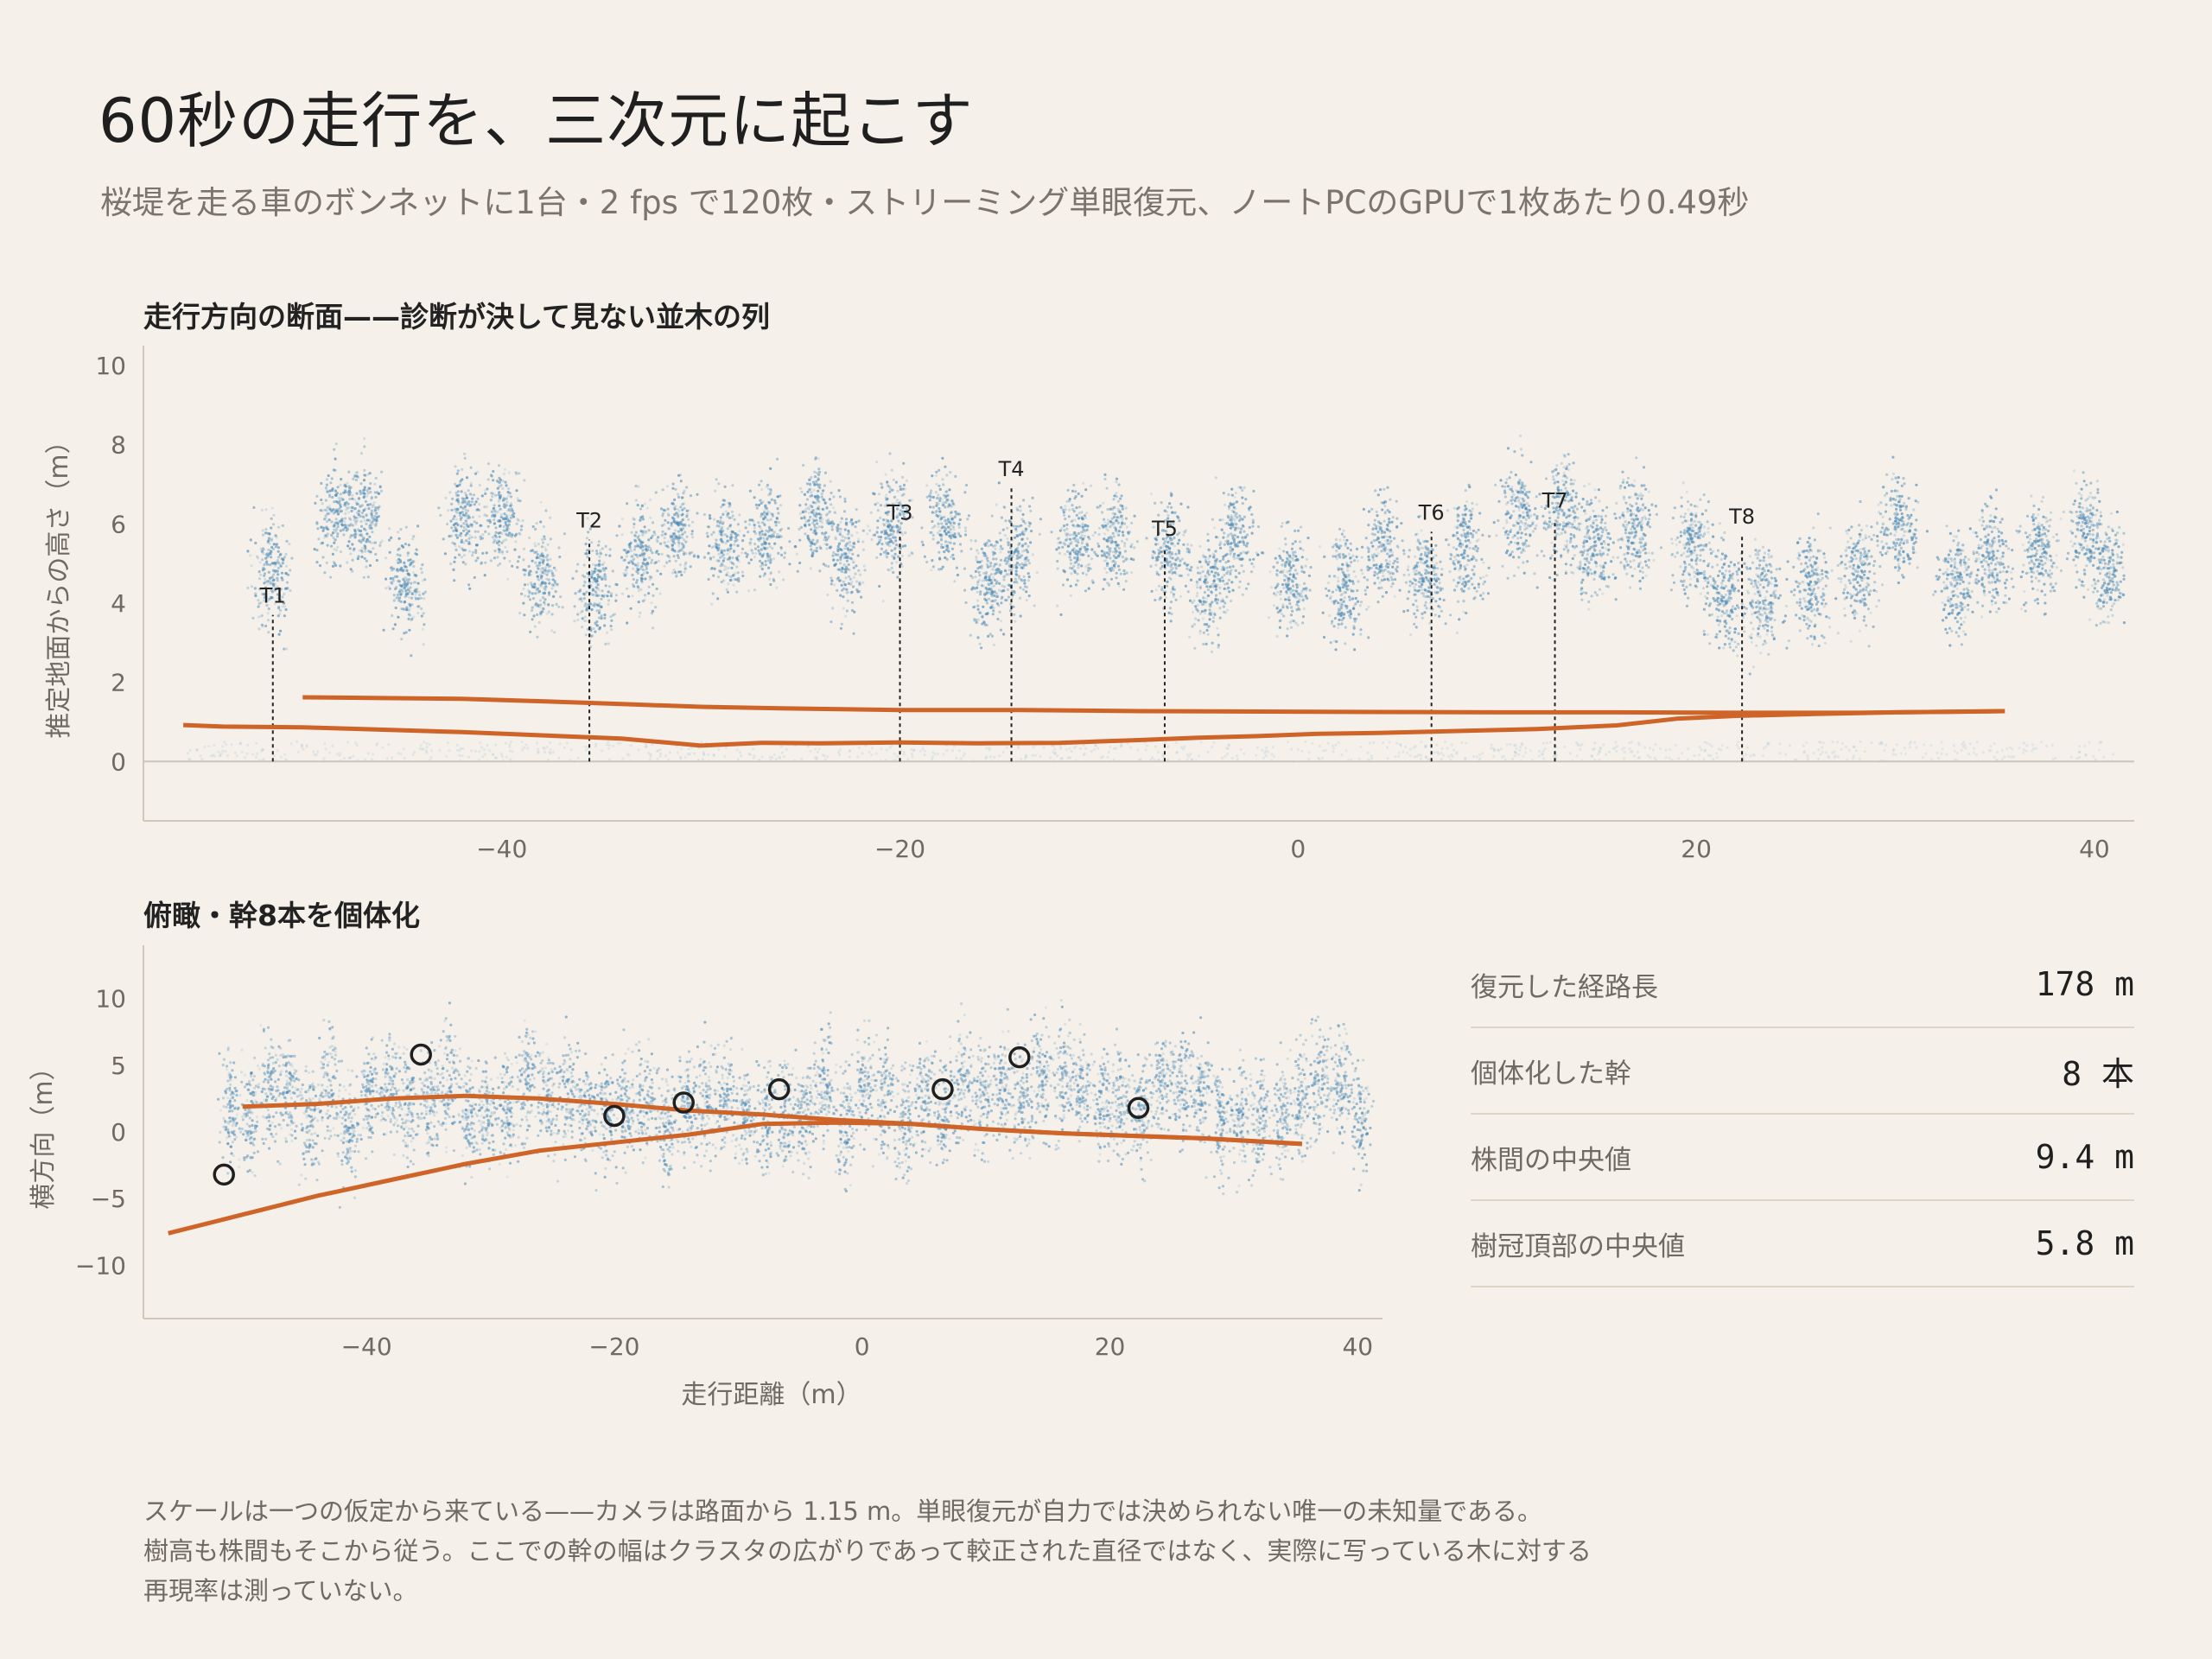 This screenshot has width=2212, height=1659. Describe the element at coordinates (2098, 1073) in the screenshot. I see `stat-value: 8 本` at that location.